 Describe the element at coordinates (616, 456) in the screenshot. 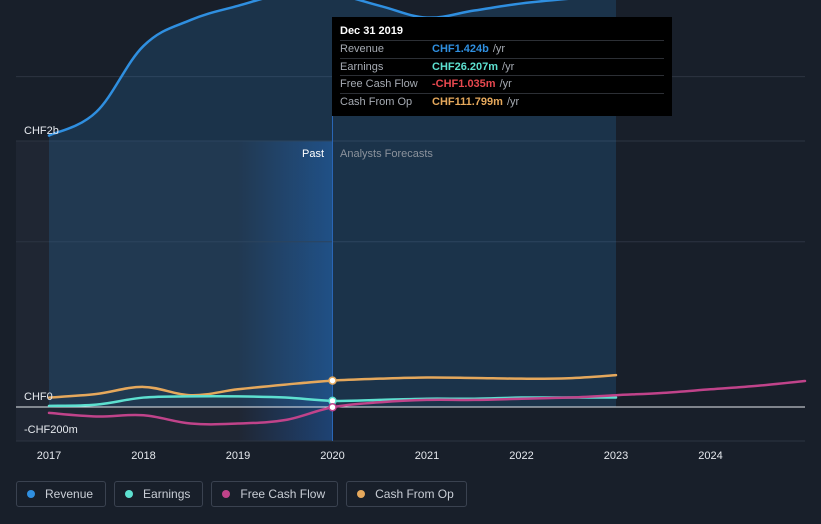

I see `x-tick-label: 2023` at that location.